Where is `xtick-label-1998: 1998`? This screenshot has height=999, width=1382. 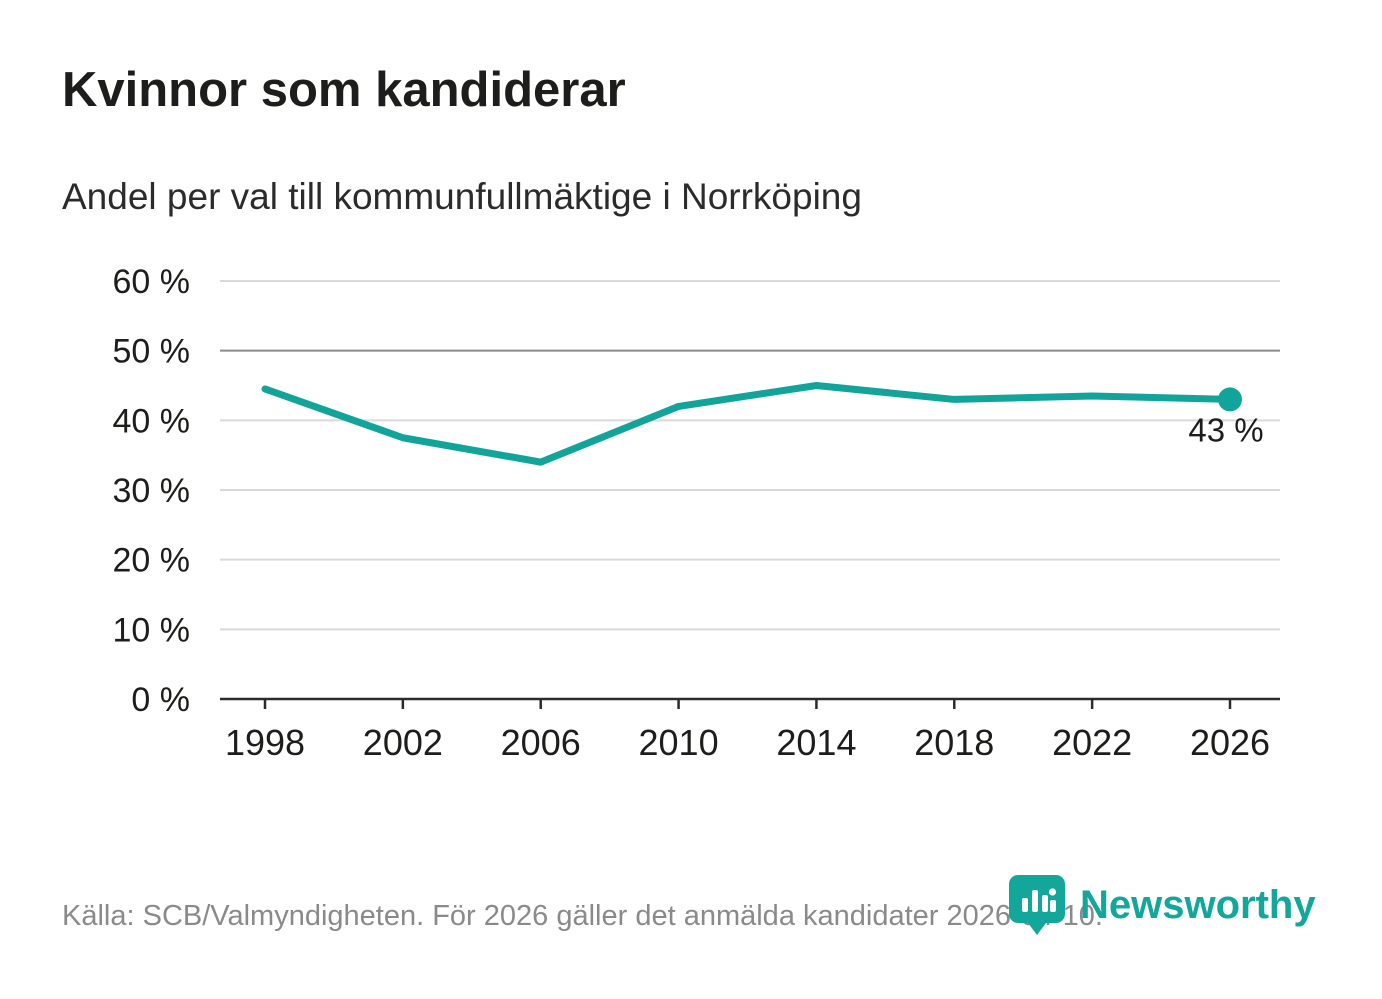
xtick-label-1998: 1998 is located at coordinates (265, 742).